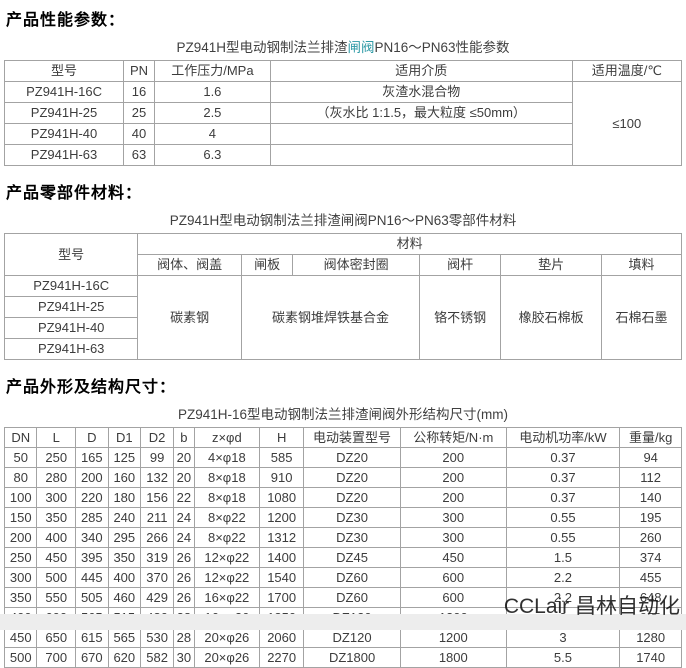 The width and height of the screenshot is (686, 668). Describe the element at coordinates (157, 497) in the screenshot. I see `dimension-cell: 156` at that location.